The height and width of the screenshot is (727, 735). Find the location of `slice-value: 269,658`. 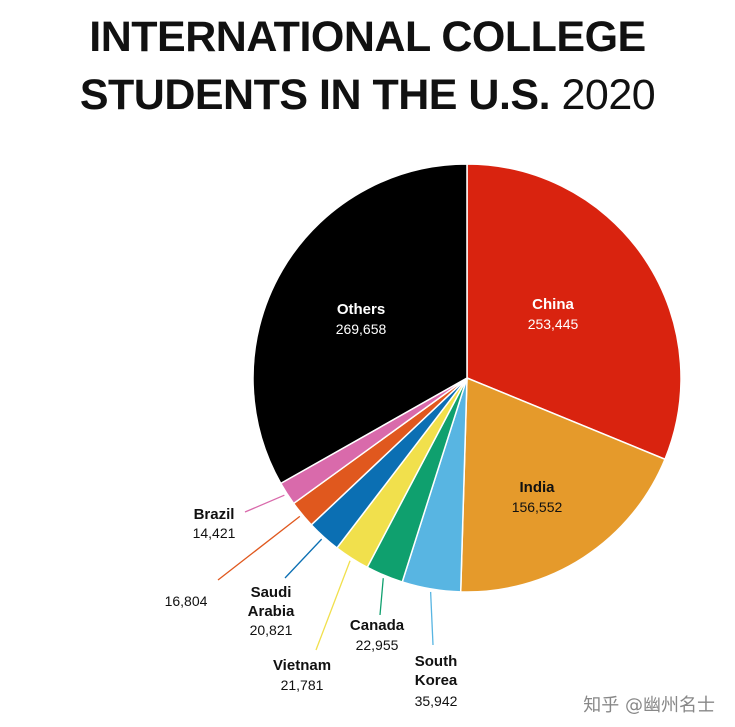

slice-value: 269,658 is located at coordinates (361, 329).